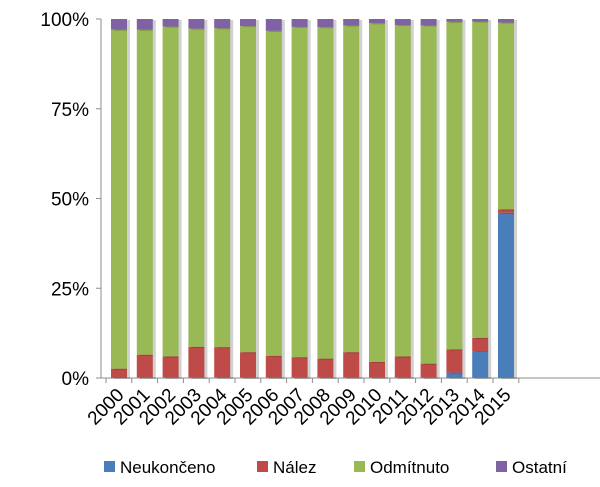 This screenshot has width=600, height=487. Describe the element at coordinates (454, 20) in the screenshot. I see `bar-segment-ostatn--2013` at that location.